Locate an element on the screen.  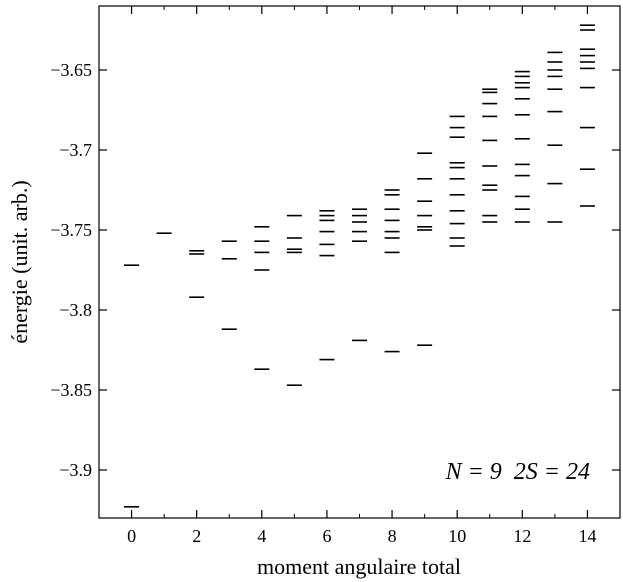
x-tick-label: 14 is located at coordinates (587, 536).